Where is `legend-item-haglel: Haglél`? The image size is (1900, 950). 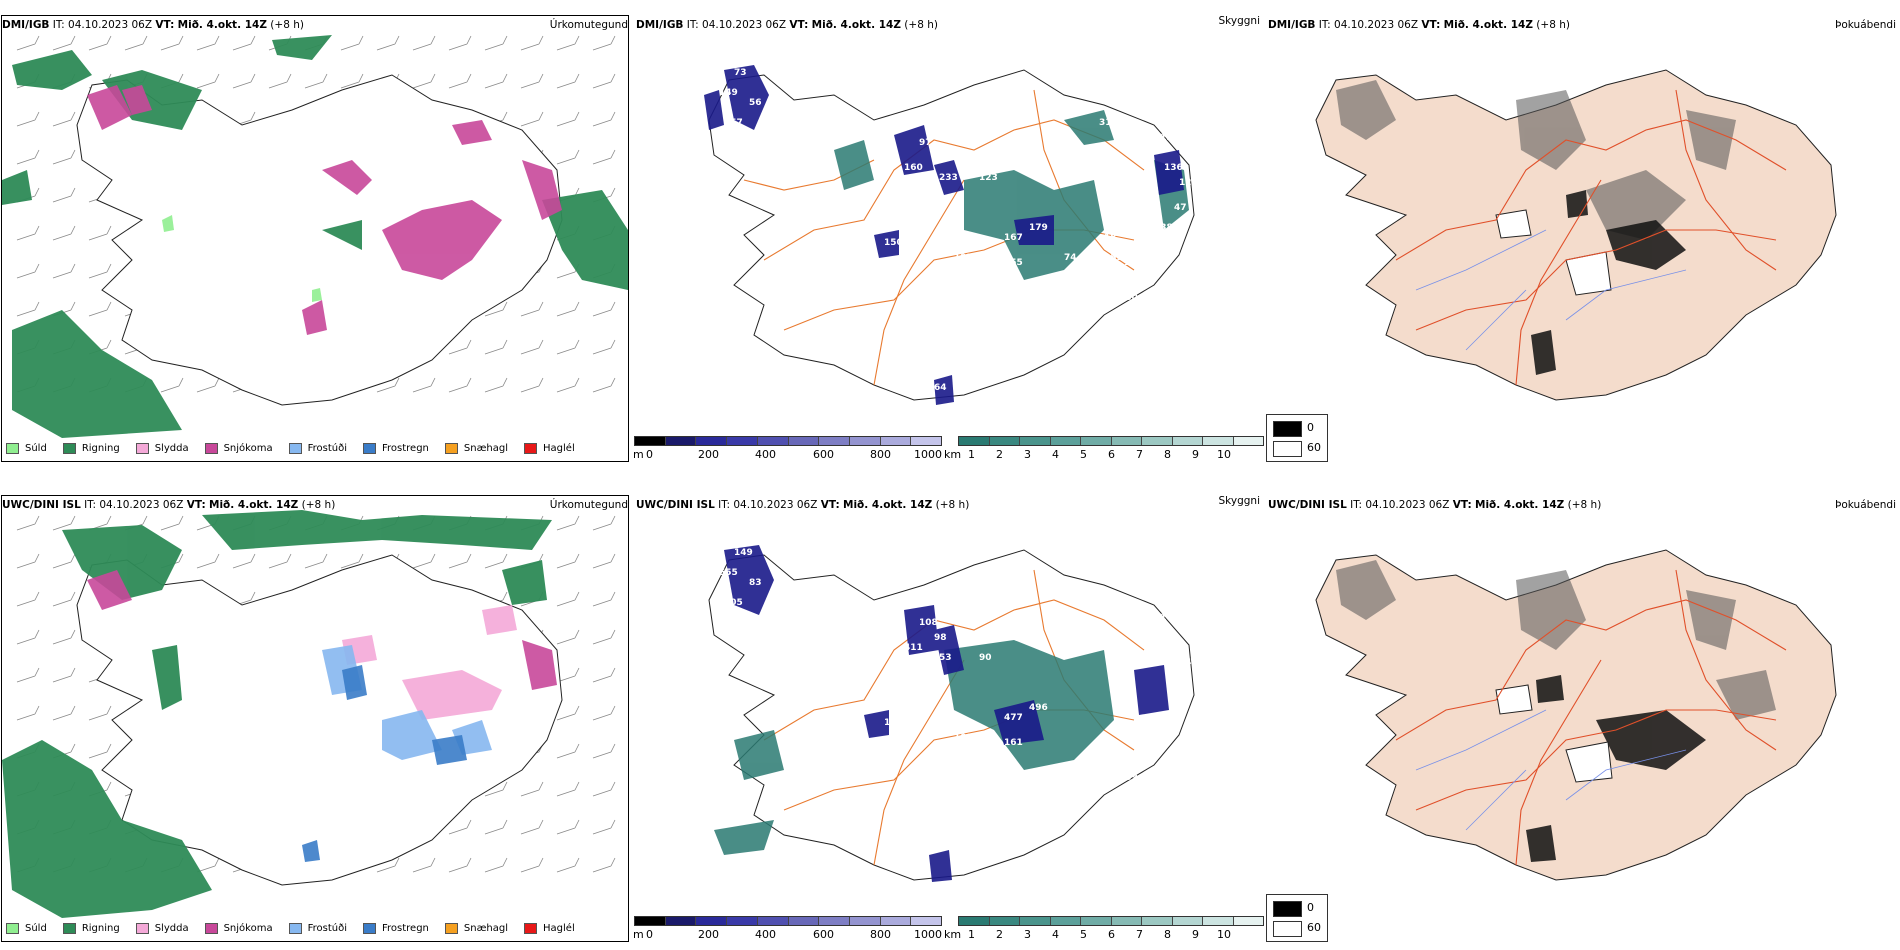 legend-item-haglel: Haglél is located at coordinates (549, 928).